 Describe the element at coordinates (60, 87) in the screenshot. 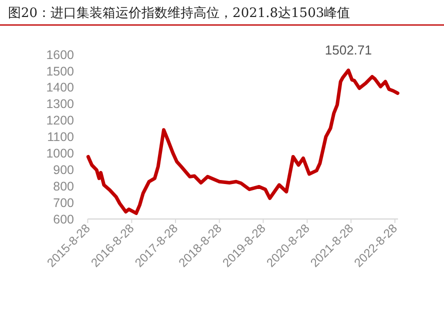

I see `y-tick-label: 1400` at that location.